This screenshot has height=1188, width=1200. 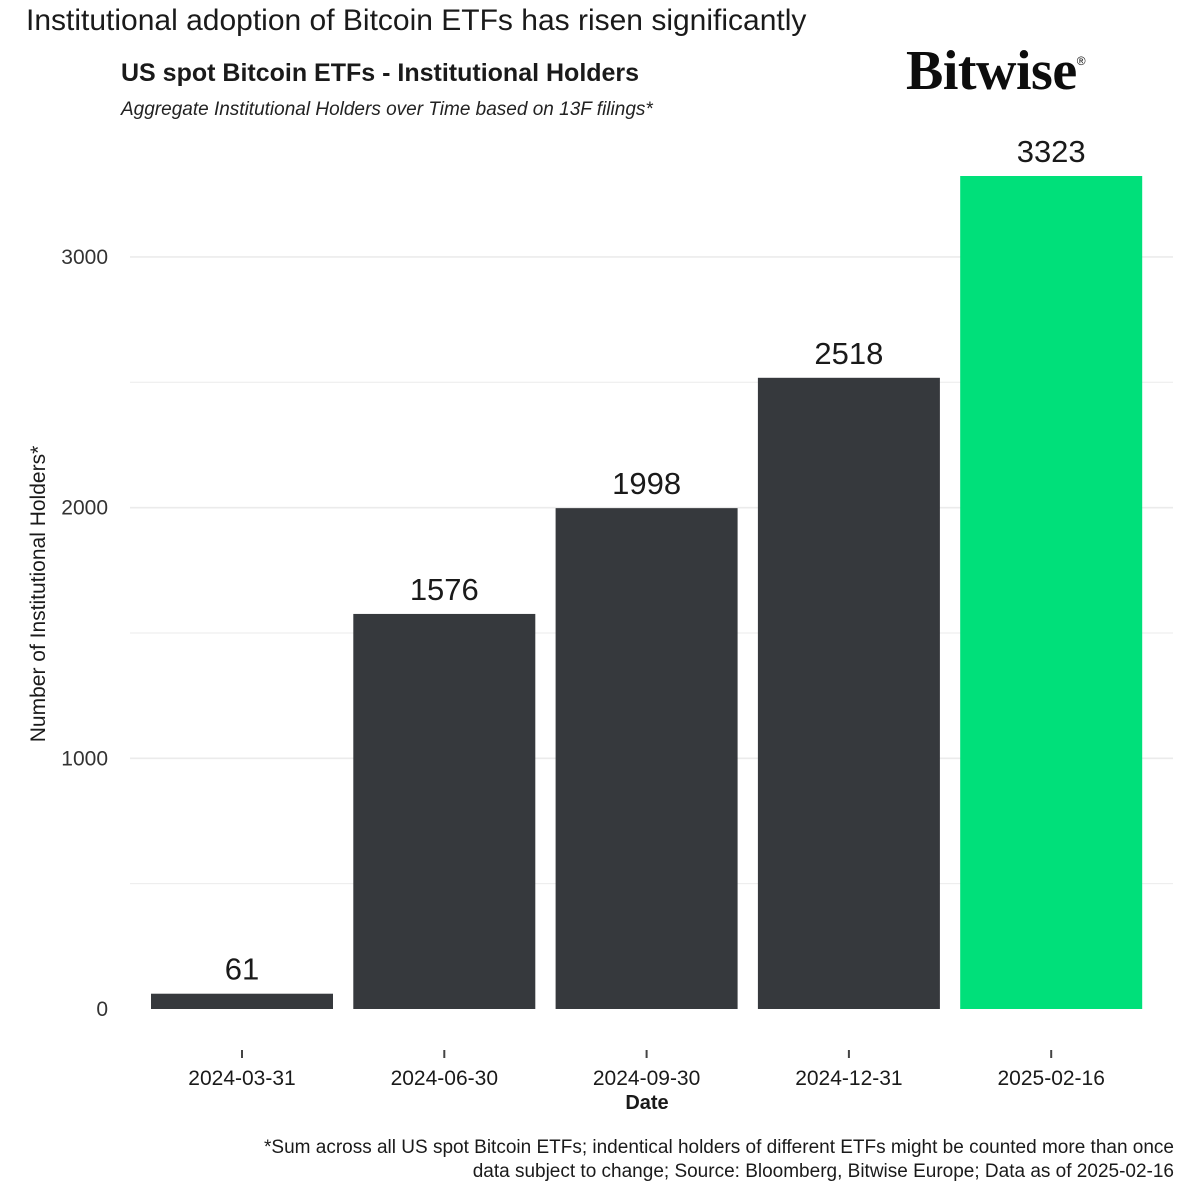 What do you see at coordinates (84, 508) in the screenshot?
I see `y-tick-label: 2000` at bounding box center [84, 508].